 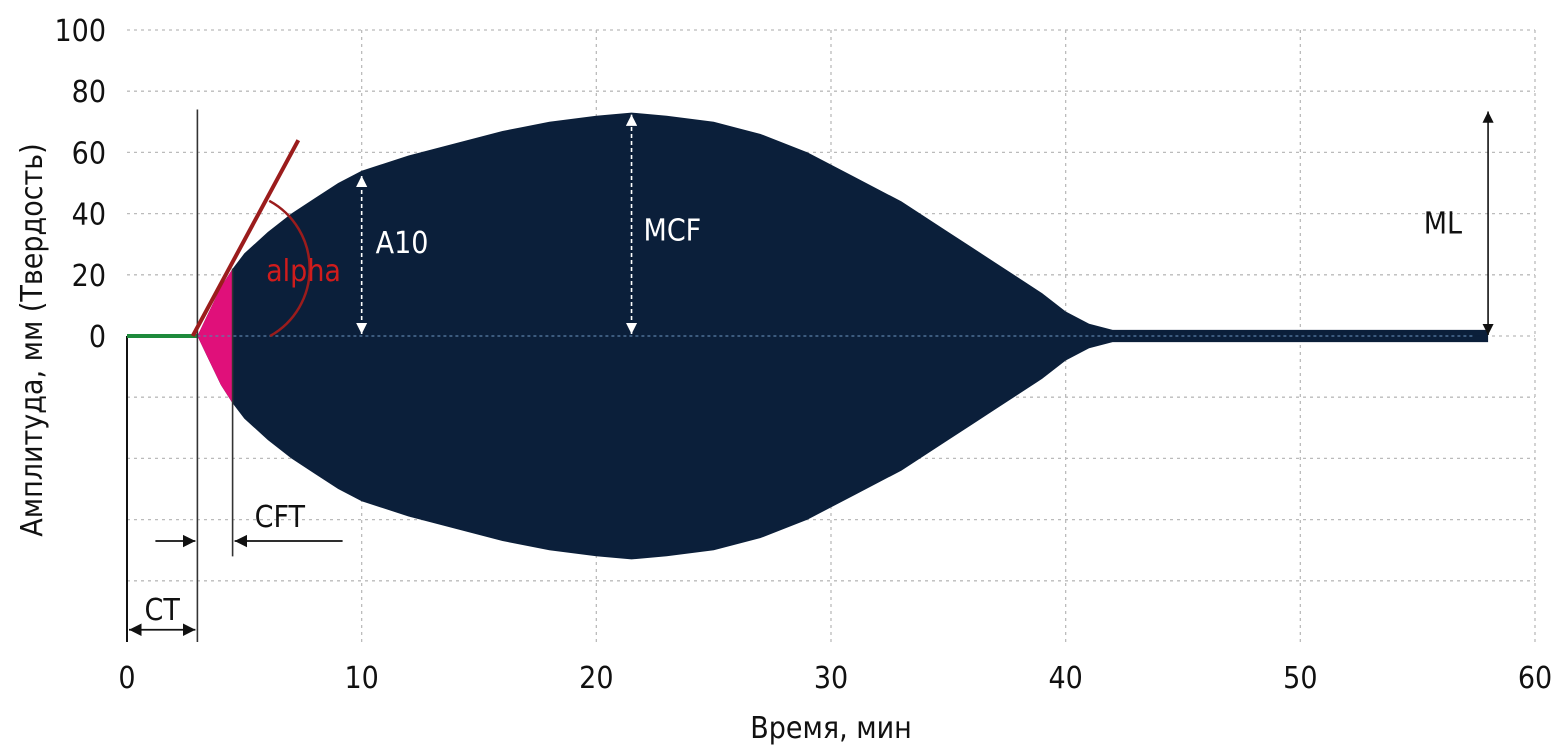 I want to click on y-tick-label: 100, so click(x=80, y=31).